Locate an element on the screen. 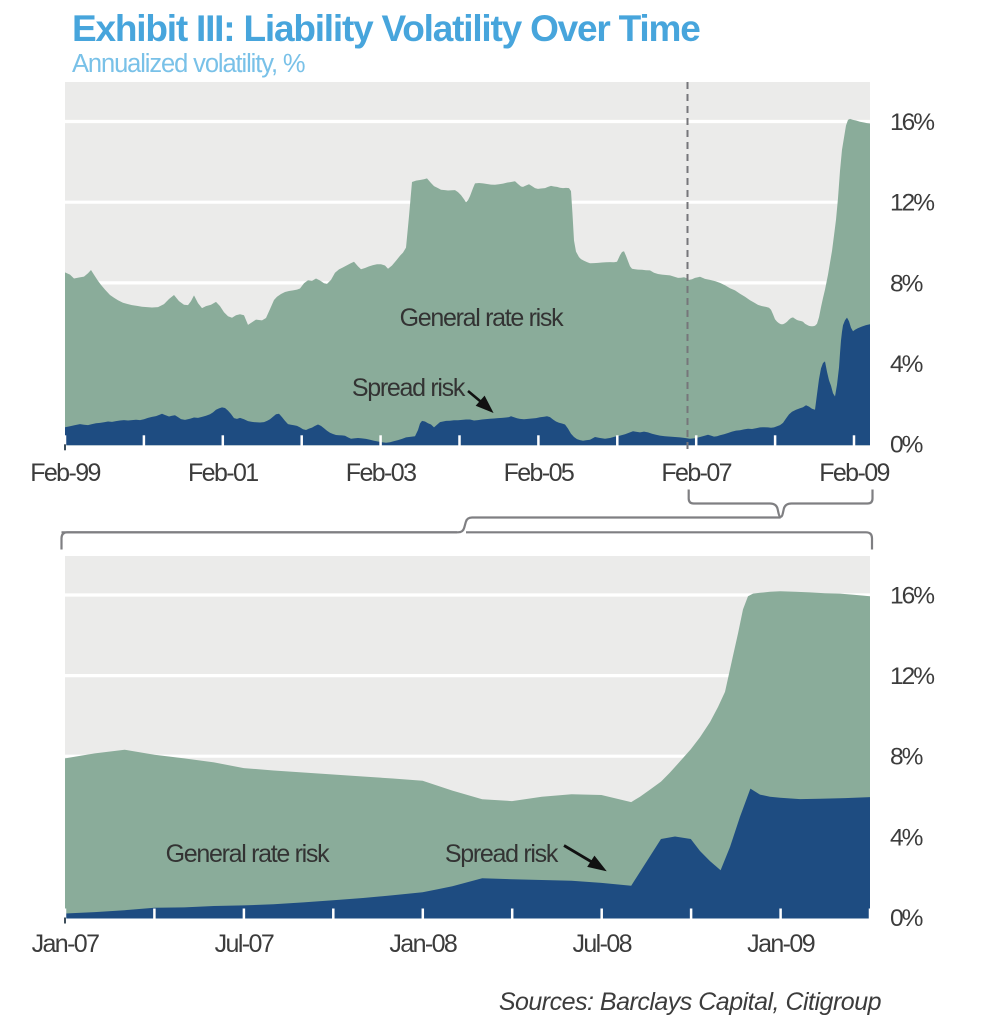 Image resolution: width=1005 pixels, height=1029 pixels. svg-text: Jan-09 is located at coordinates (781, 944).